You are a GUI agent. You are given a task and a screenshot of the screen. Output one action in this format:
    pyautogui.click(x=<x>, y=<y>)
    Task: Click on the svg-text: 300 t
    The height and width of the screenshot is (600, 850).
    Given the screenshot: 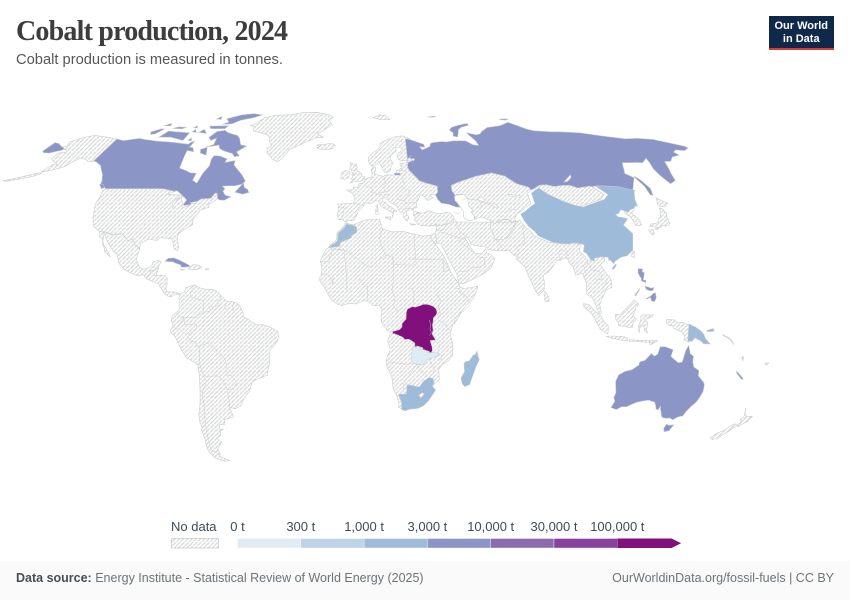 What is the action you would take?
    pyautogui.click(x=300, y=526)
    